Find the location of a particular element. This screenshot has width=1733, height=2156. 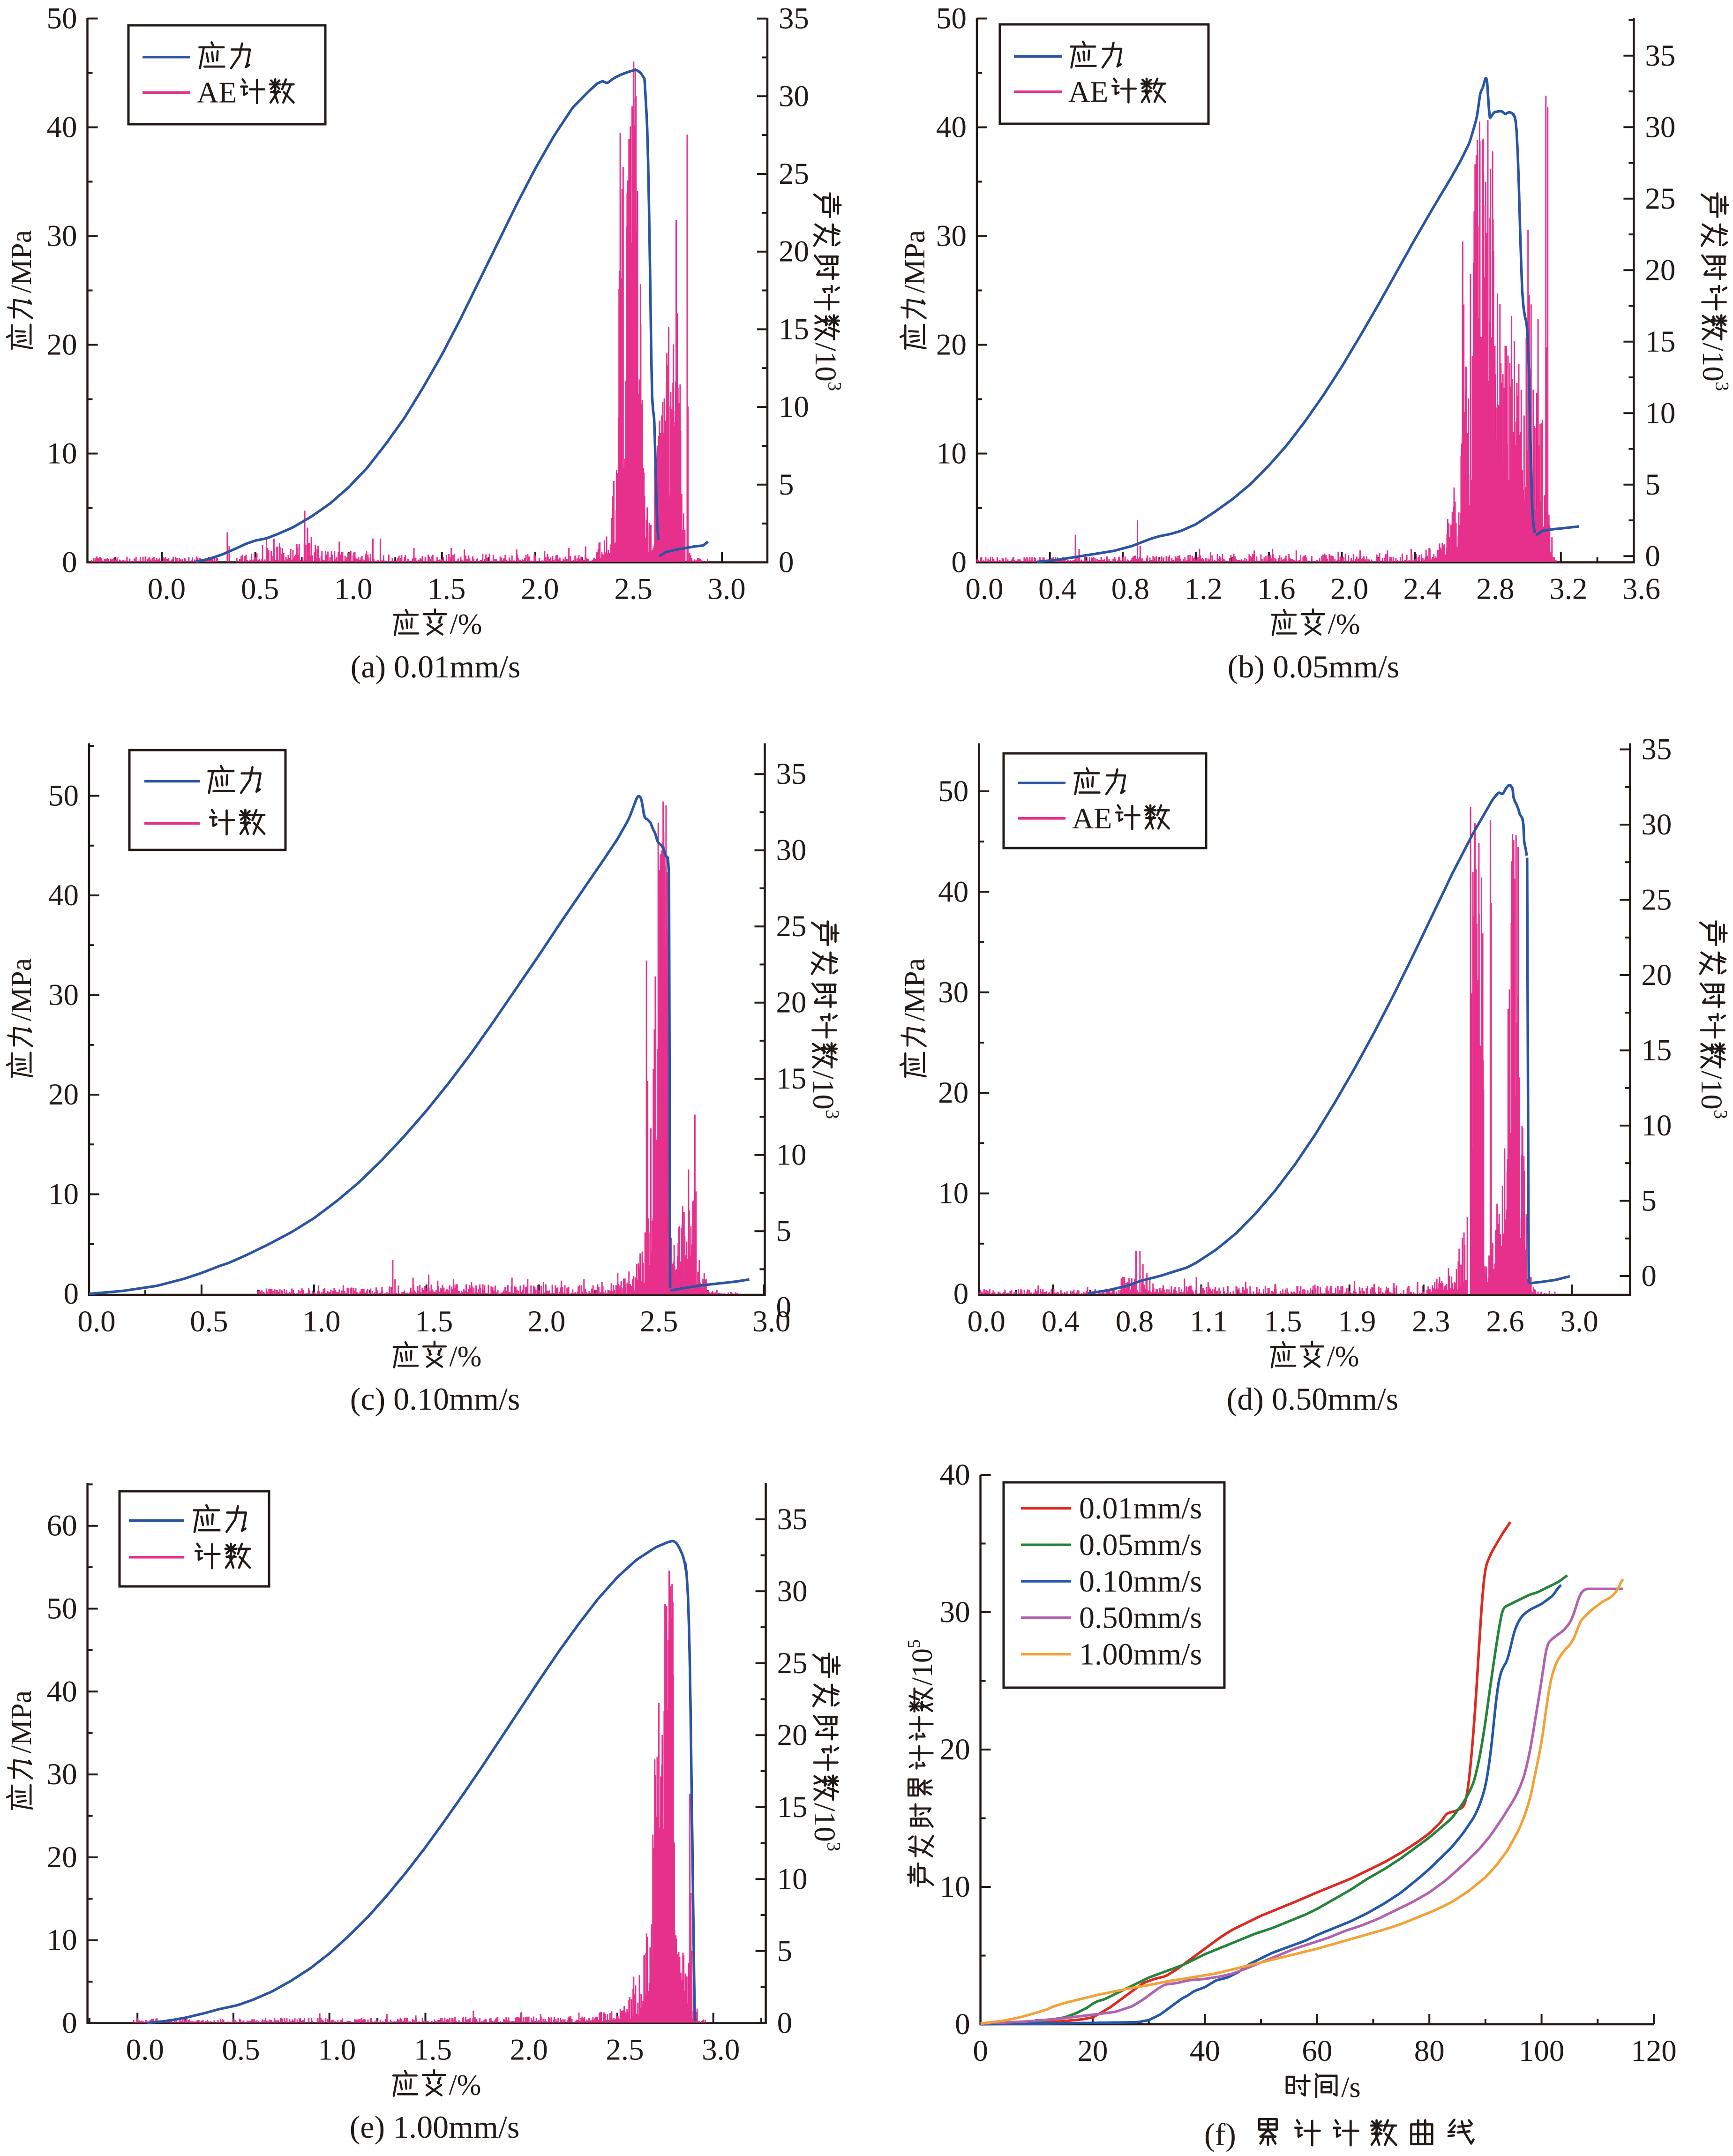

svg-text: (d) 0.50mm/s is located at coordinates (1312, 1399).